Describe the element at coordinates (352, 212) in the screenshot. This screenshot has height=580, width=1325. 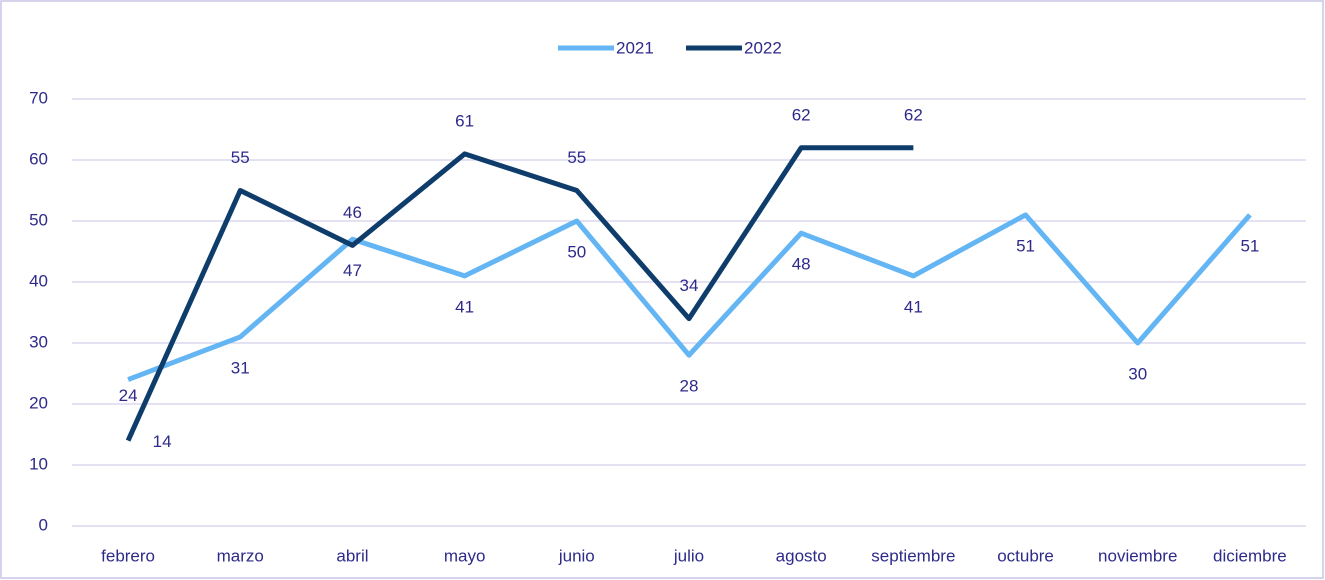
I see `data-label: 46` at that location.